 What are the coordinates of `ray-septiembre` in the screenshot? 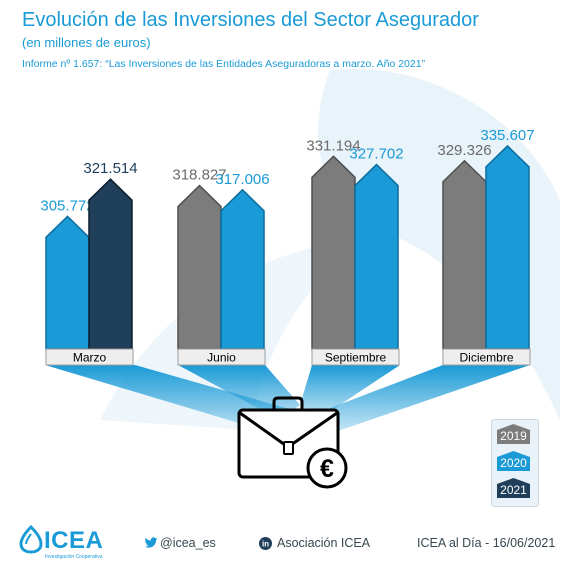 It's located at (350, 391).